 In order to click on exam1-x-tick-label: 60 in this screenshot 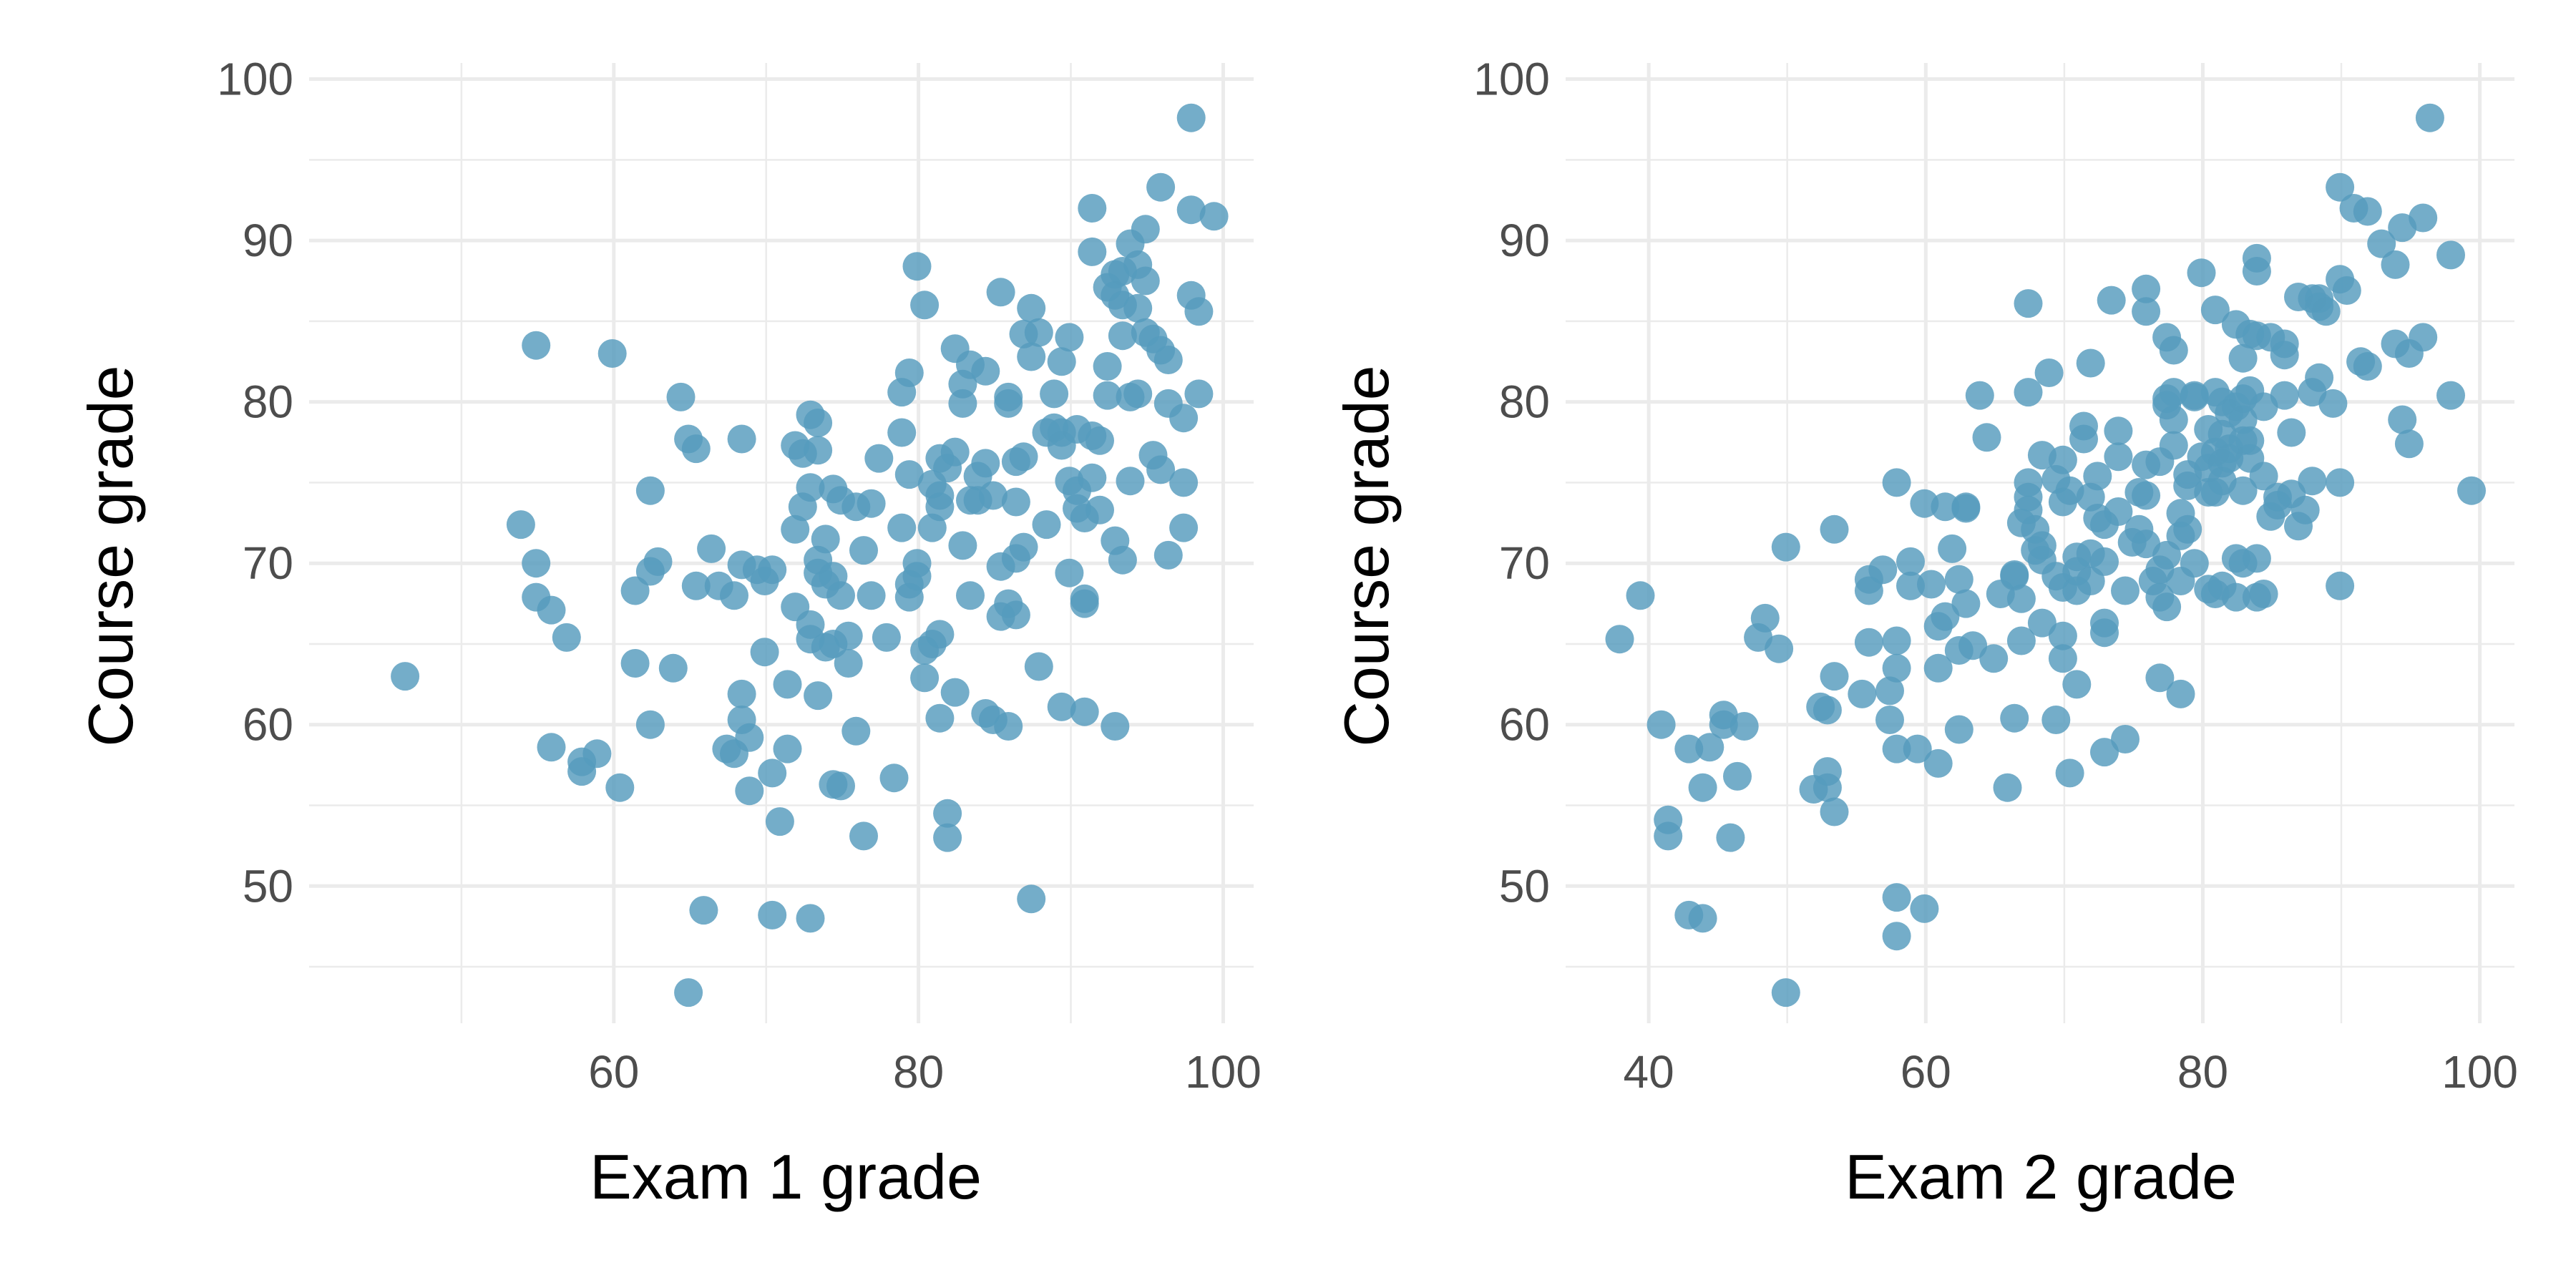, I will do `click(613, 1072)`.